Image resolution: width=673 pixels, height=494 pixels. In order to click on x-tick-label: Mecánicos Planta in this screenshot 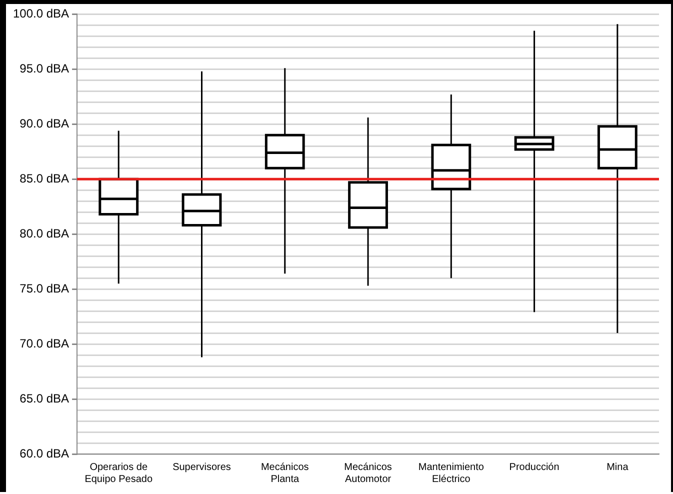, I will do `click(284, 473)`.